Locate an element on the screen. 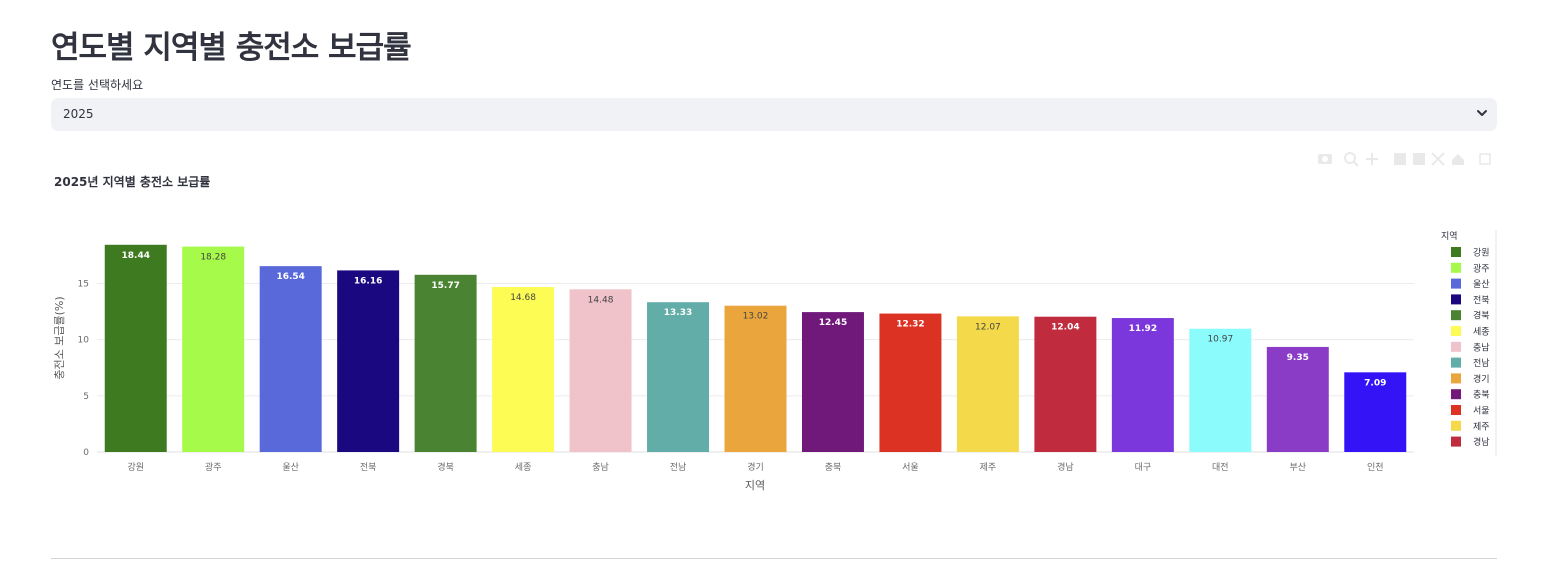 The width and height of the screenshot is (1541, 567). year-select-value: 2025 is located at coordinates (78, 114).